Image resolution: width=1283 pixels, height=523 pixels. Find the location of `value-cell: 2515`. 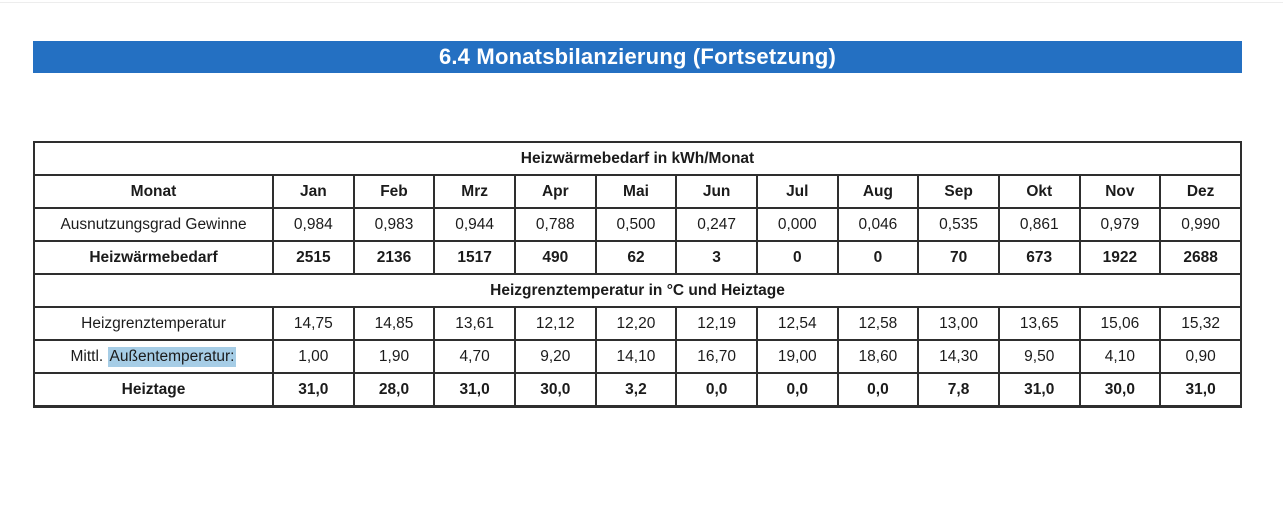

value-cell: 2515 is located at coordinates (313, 257).